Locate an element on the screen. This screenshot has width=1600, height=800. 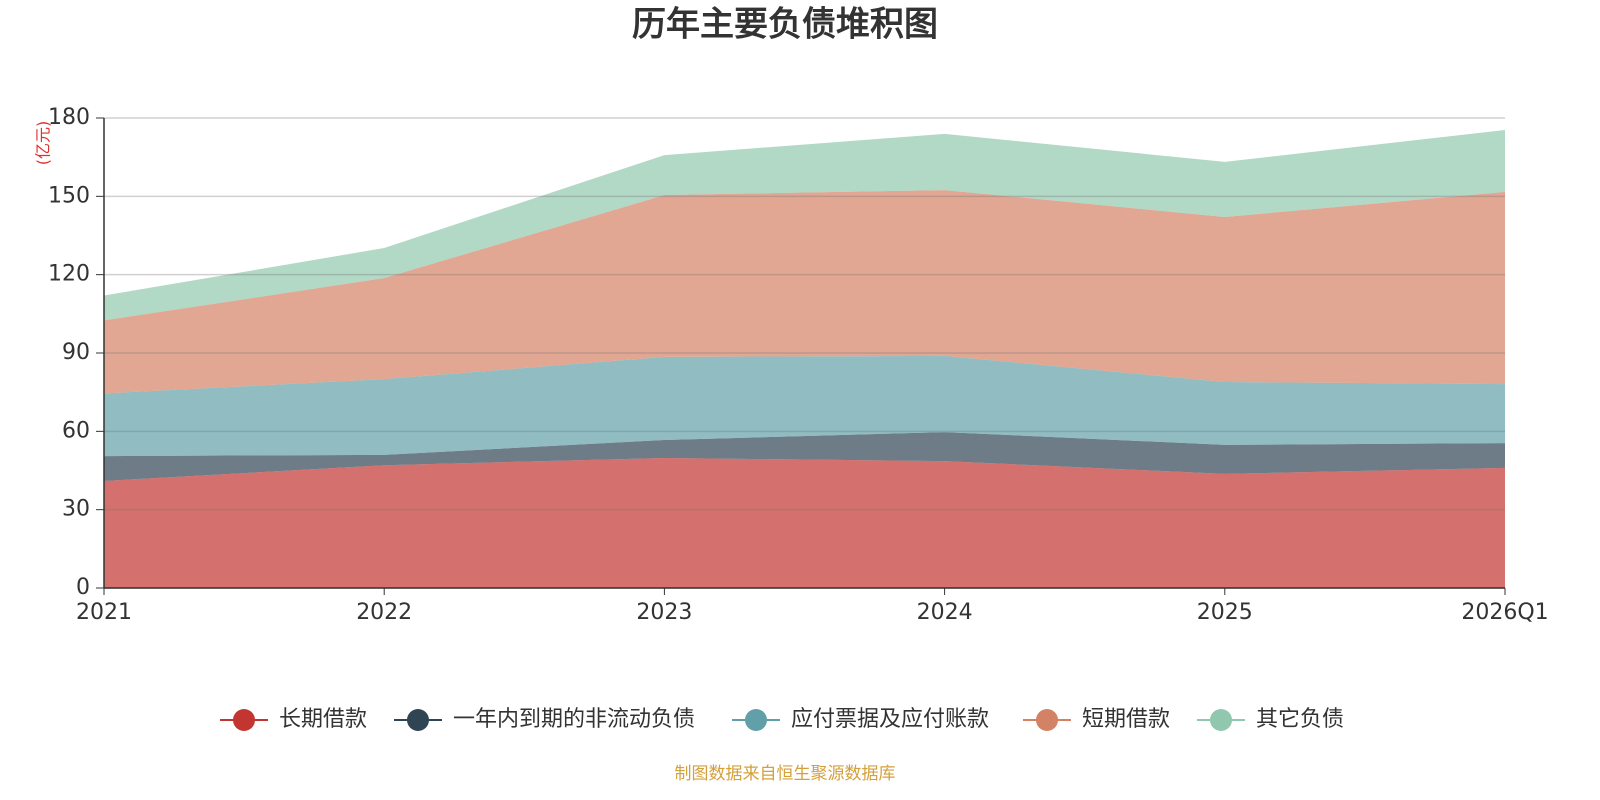
y-tick-label: 180 is located at coordinates (69, 117).